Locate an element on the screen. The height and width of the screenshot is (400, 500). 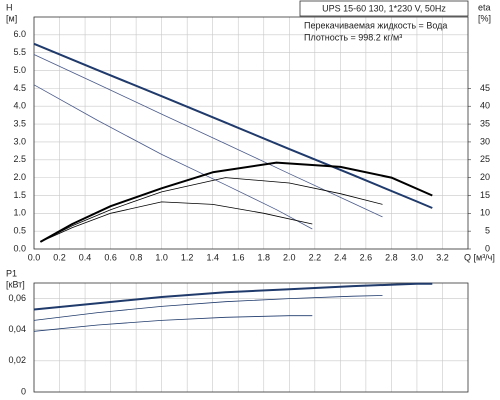
y-axis-label: P1 is located at coordinates (11, 273).